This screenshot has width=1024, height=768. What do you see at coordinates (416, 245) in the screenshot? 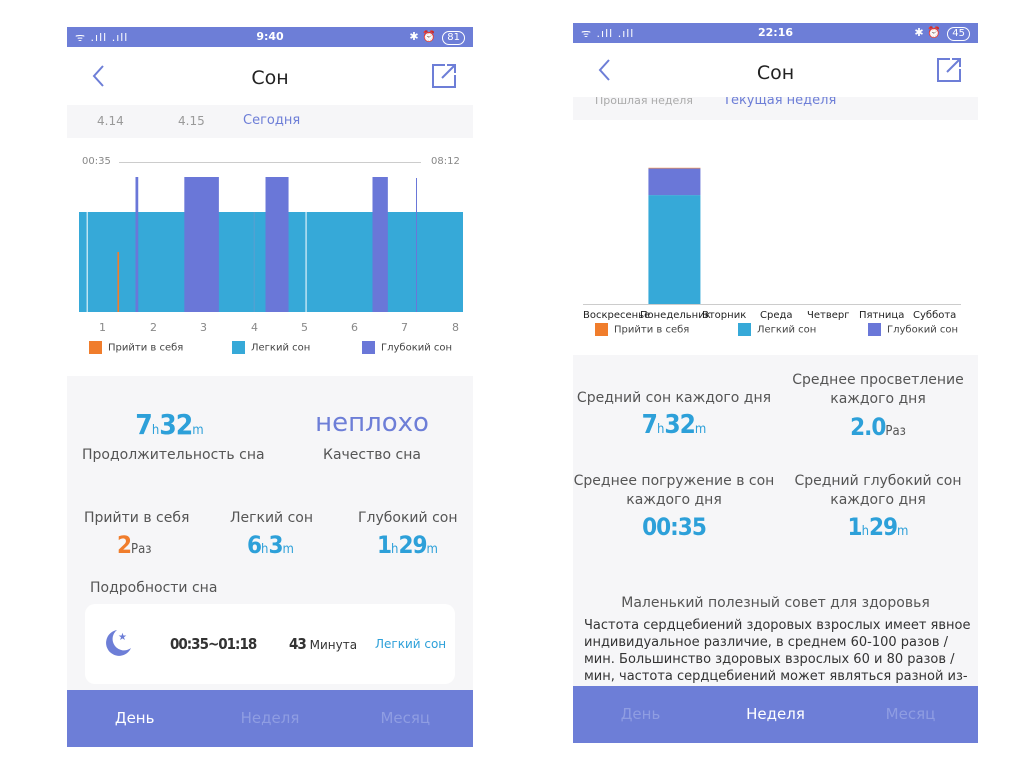
I see `time-marker` at bounding box center [416, 245].